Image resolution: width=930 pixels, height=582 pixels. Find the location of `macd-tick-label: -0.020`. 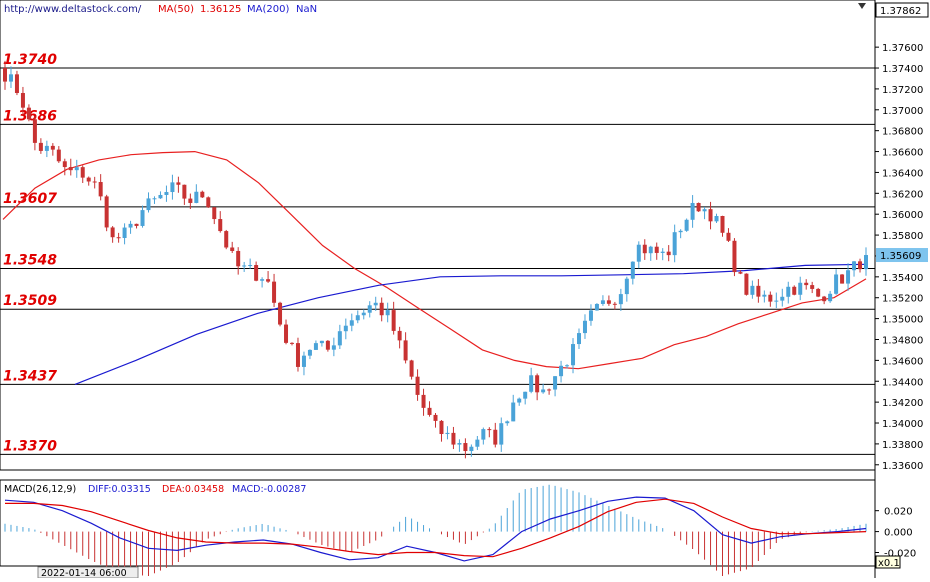

macd-tick-label: -0.020 is located at coordinates (900, 554).